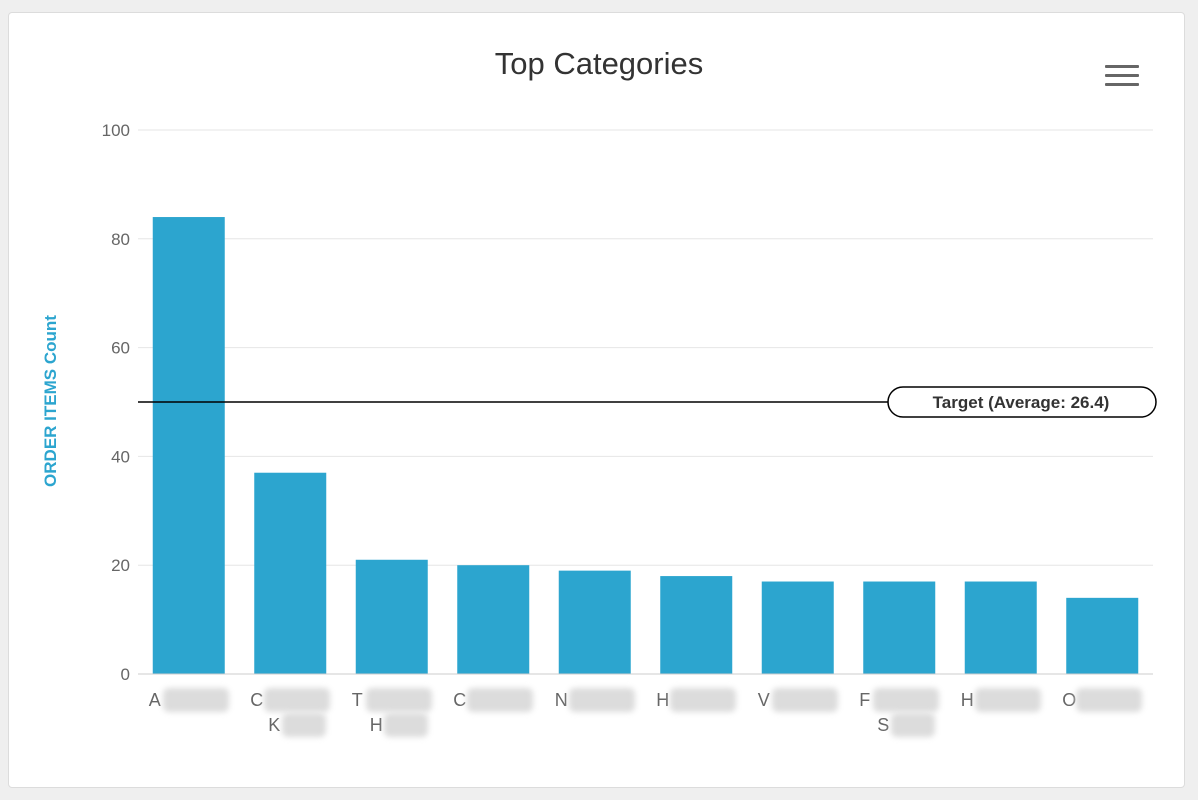 The image size is (1198, 800). Describe the element at coordinates (883, 725) in the screenshot. I see `x-tick-label: S` at that location.